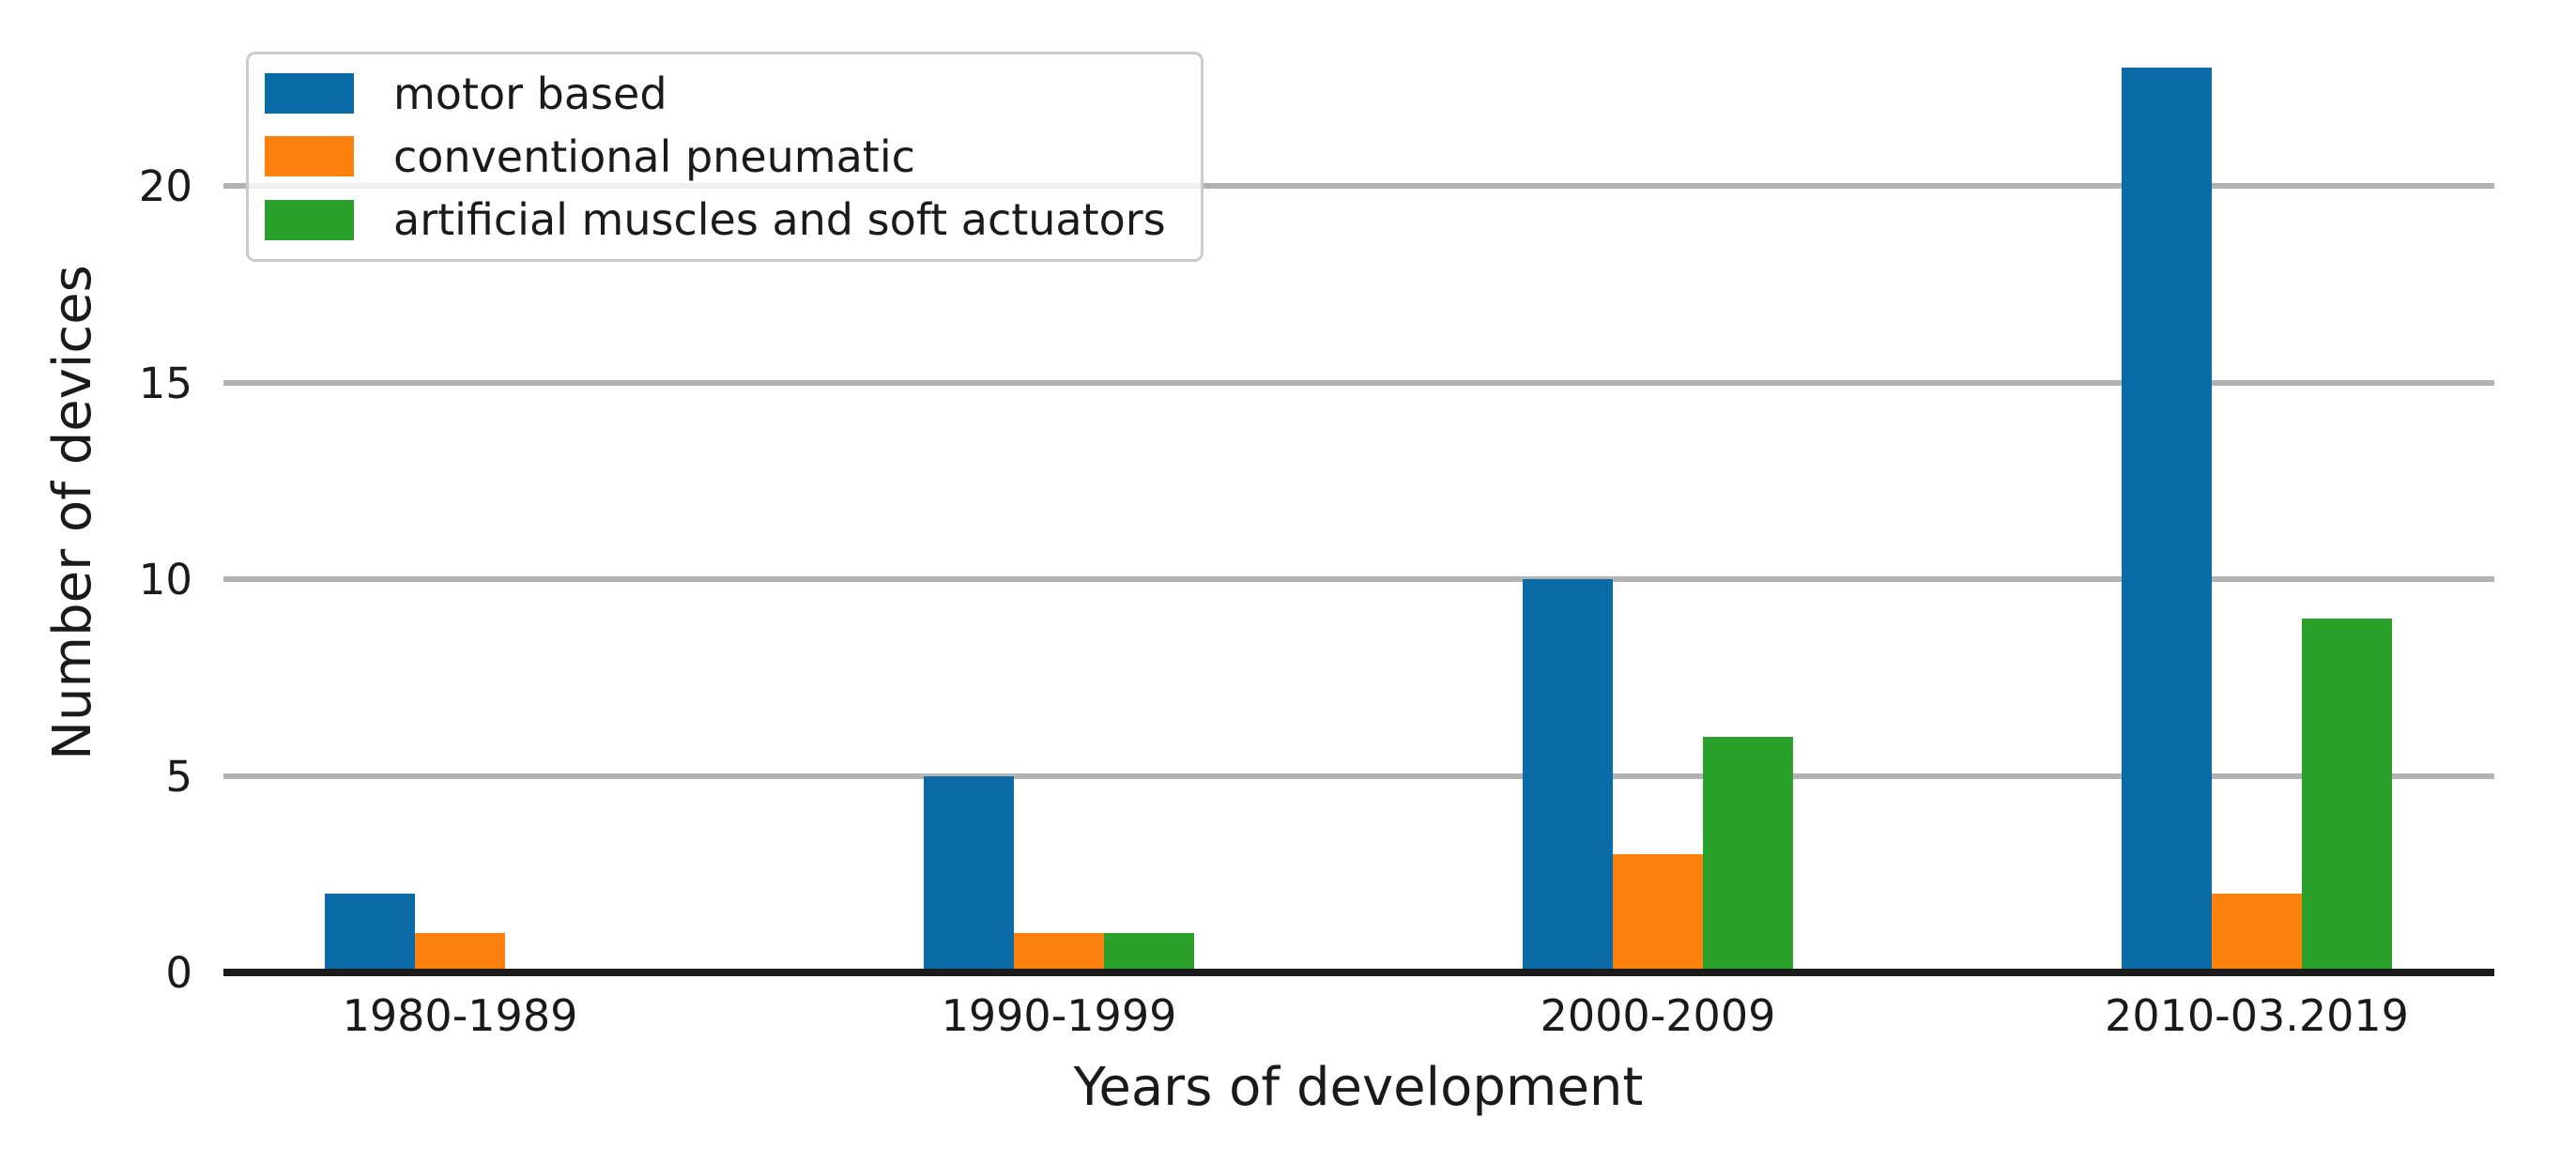  Describe the element at coordinates (1748, 854) in the screenshot. I see `bar-artificial-muscles-and-soft-actuators-2000-2009` at that location.